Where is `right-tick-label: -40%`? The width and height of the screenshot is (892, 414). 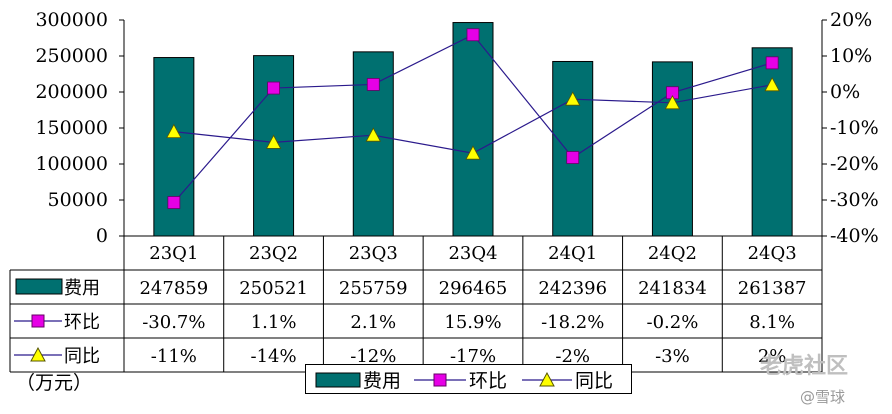
right-tick-label: -40% is located at coordinates (854, 236).